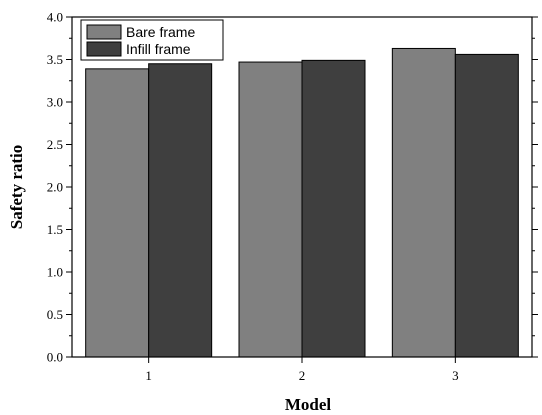 The height and width of the screenshot is (415, 542). Describe the element at coordinates (55, 144) in the screenshot. I see `y-tick-label: 2.5` at that location.